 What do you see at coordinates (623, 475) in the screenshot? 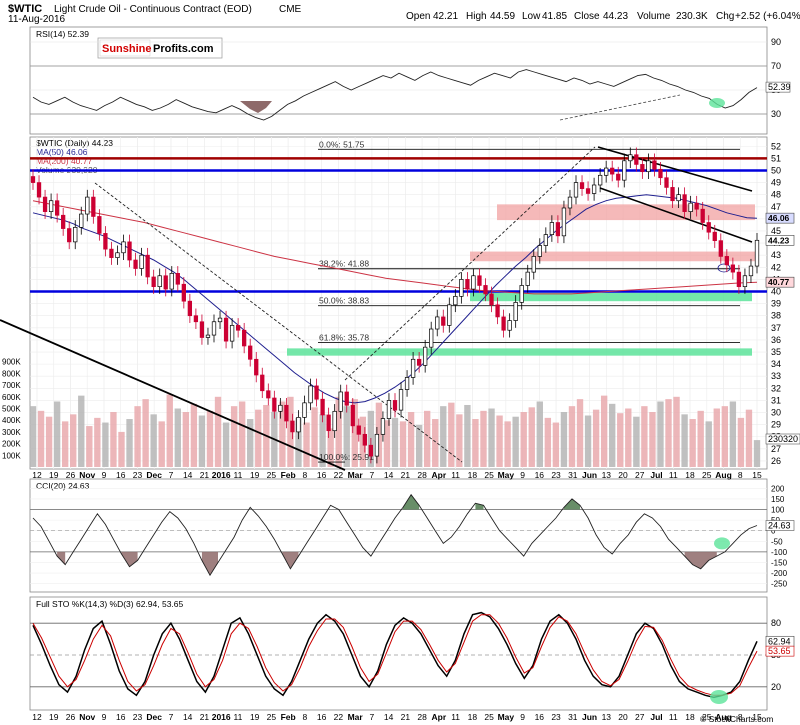
I see `x-tick-label: 20` at bounding box center [623, 475].